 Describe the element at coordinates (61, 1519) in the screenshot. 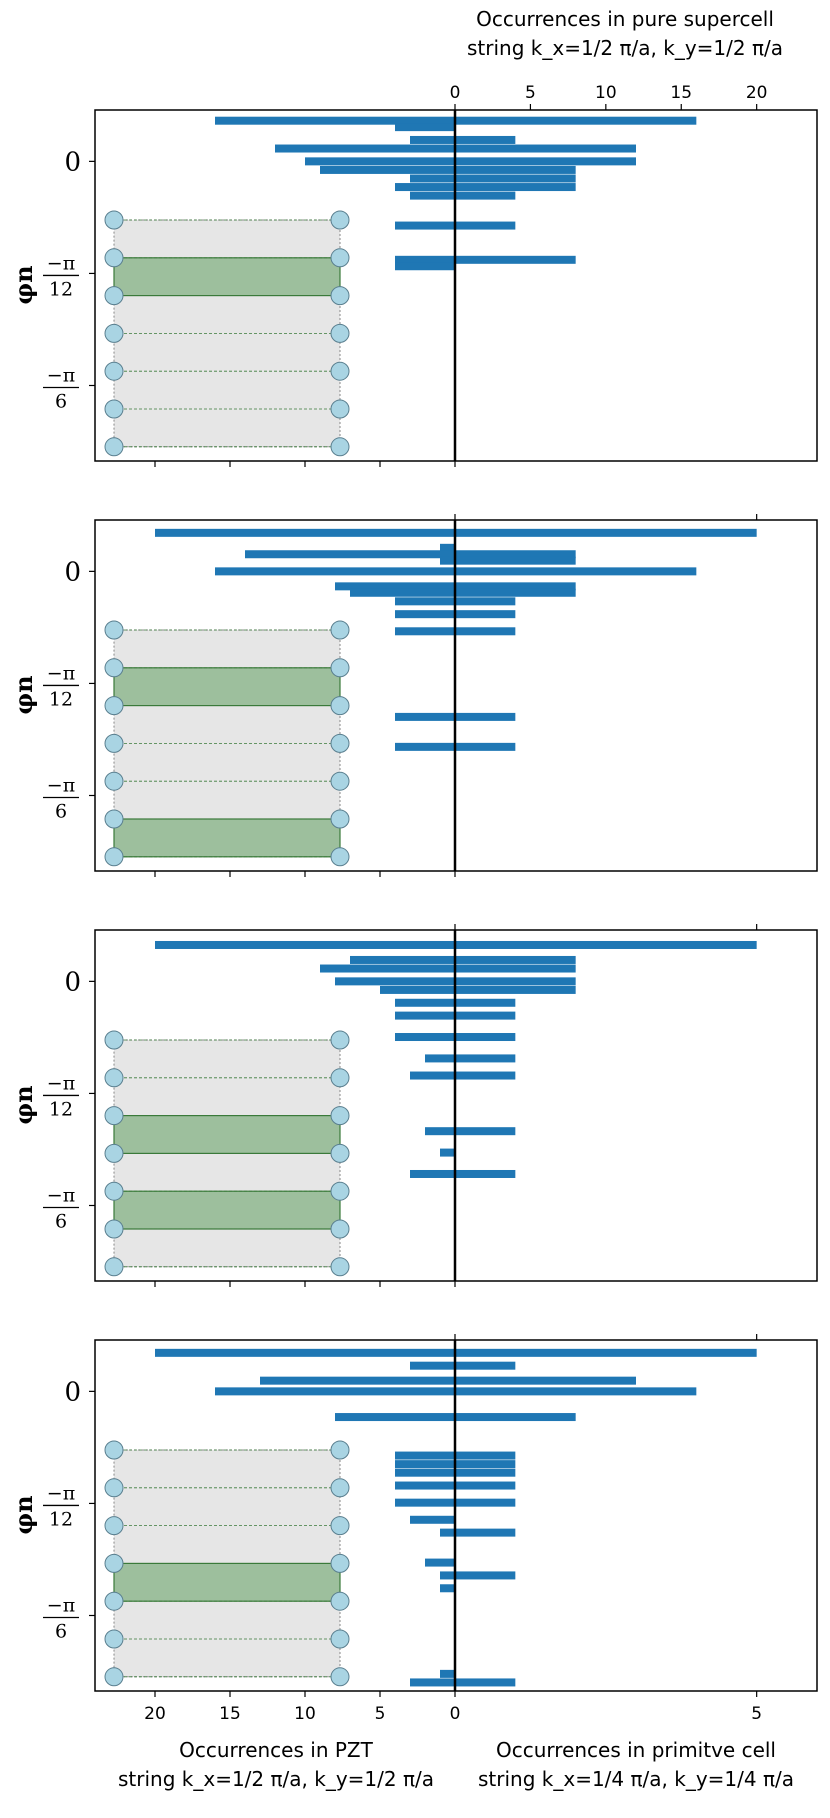

I see `y-tick-label-denominator: 12` at that location.